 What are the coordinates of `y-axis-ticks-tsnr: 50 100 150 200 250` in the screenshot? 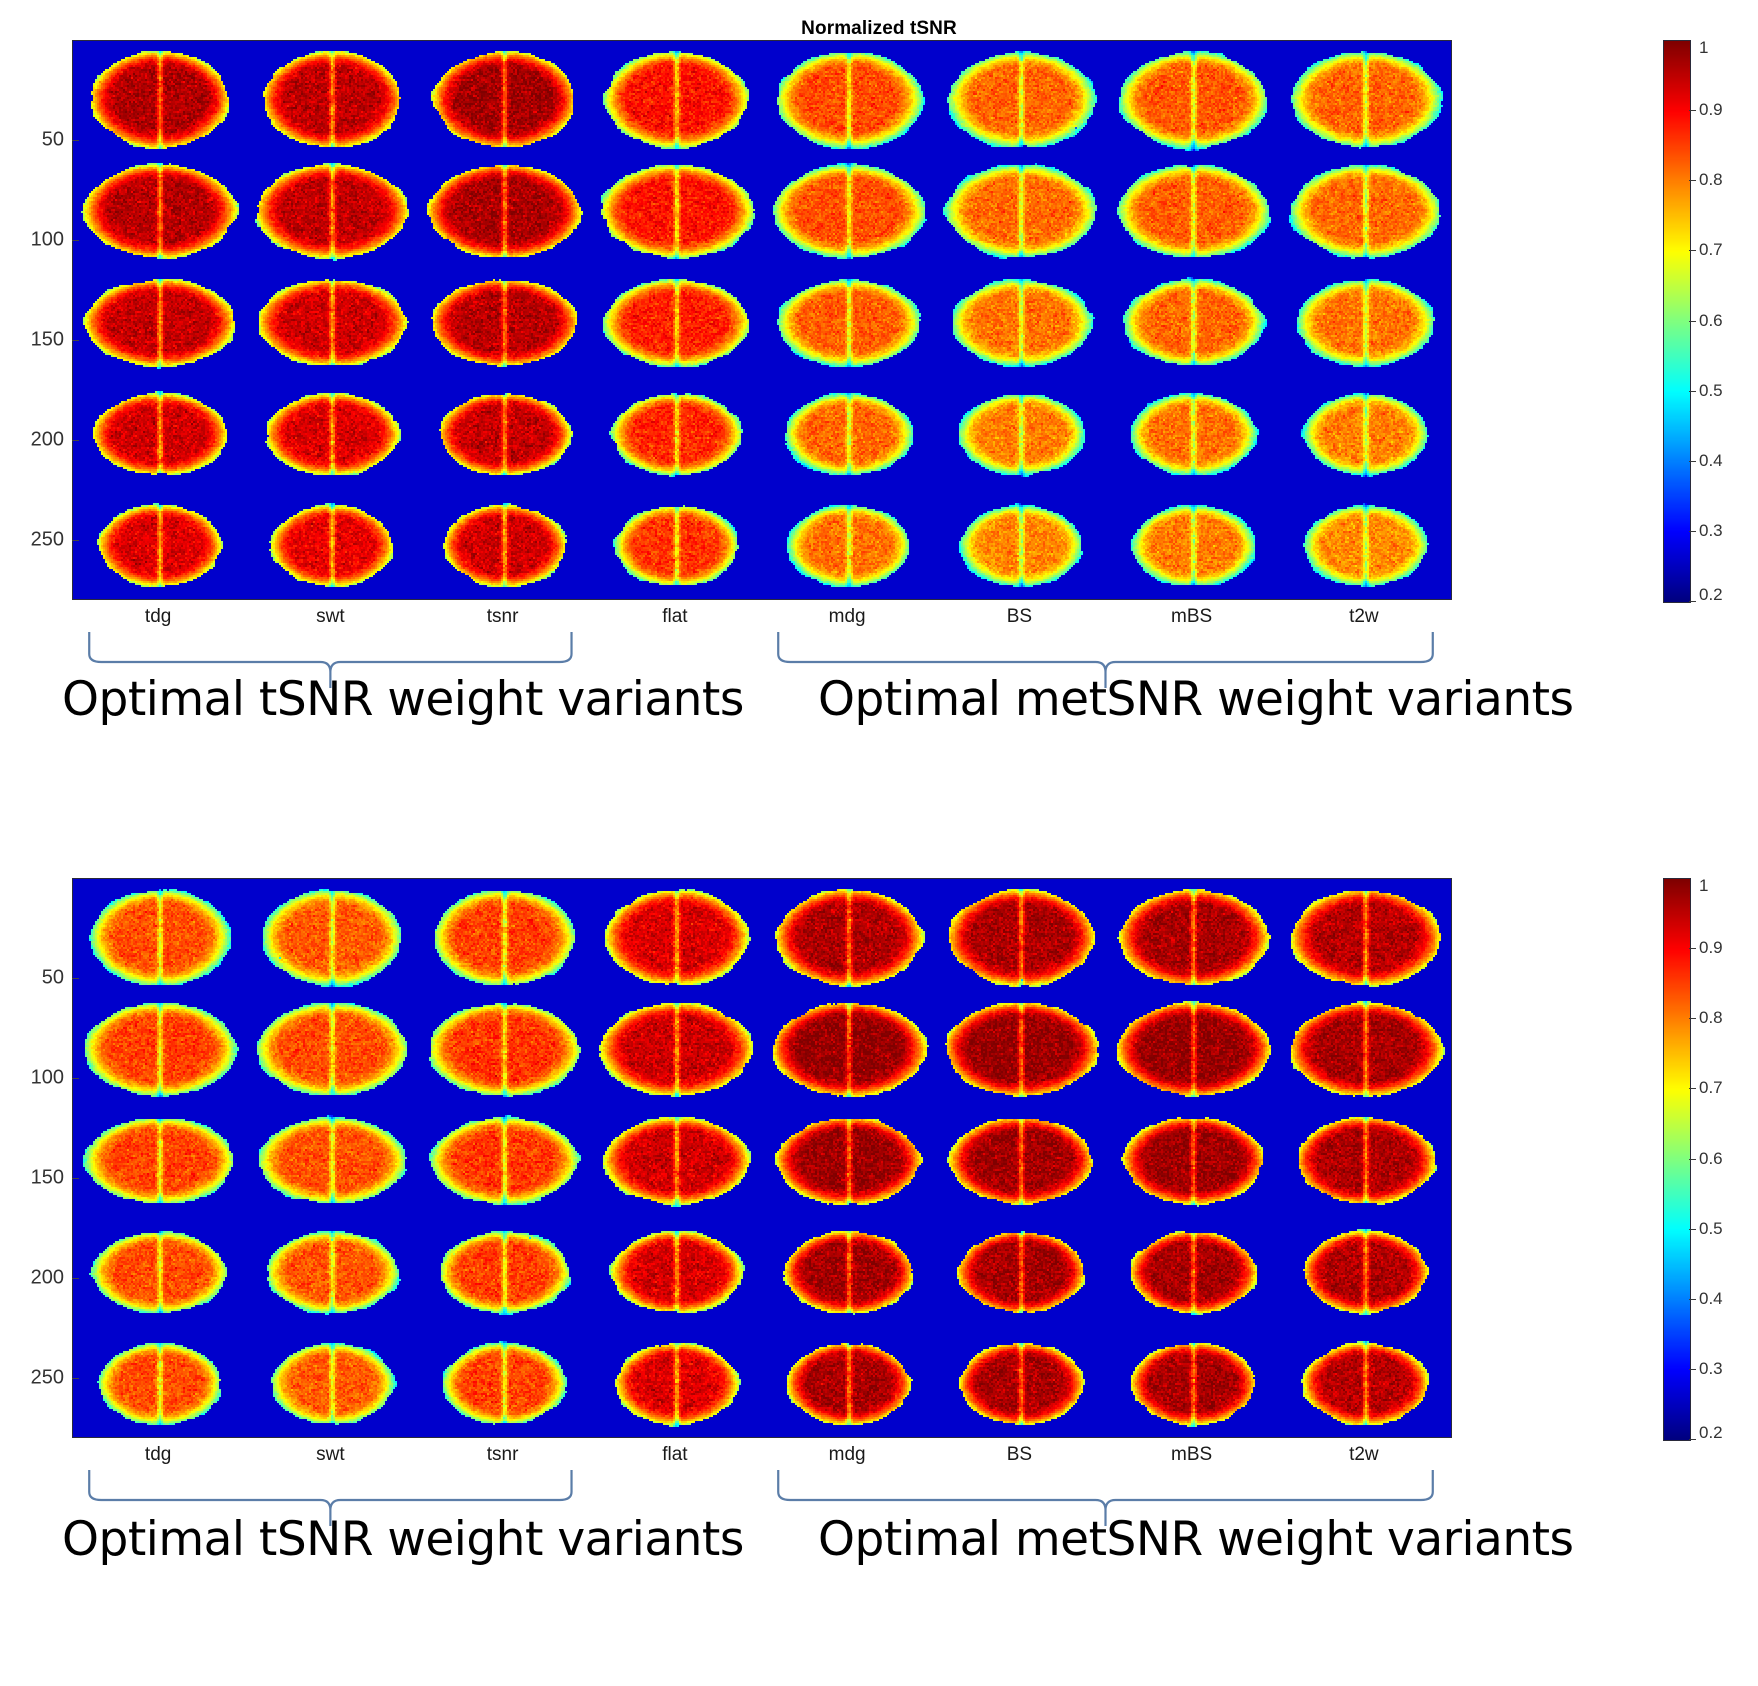 It's located at (37, 319).